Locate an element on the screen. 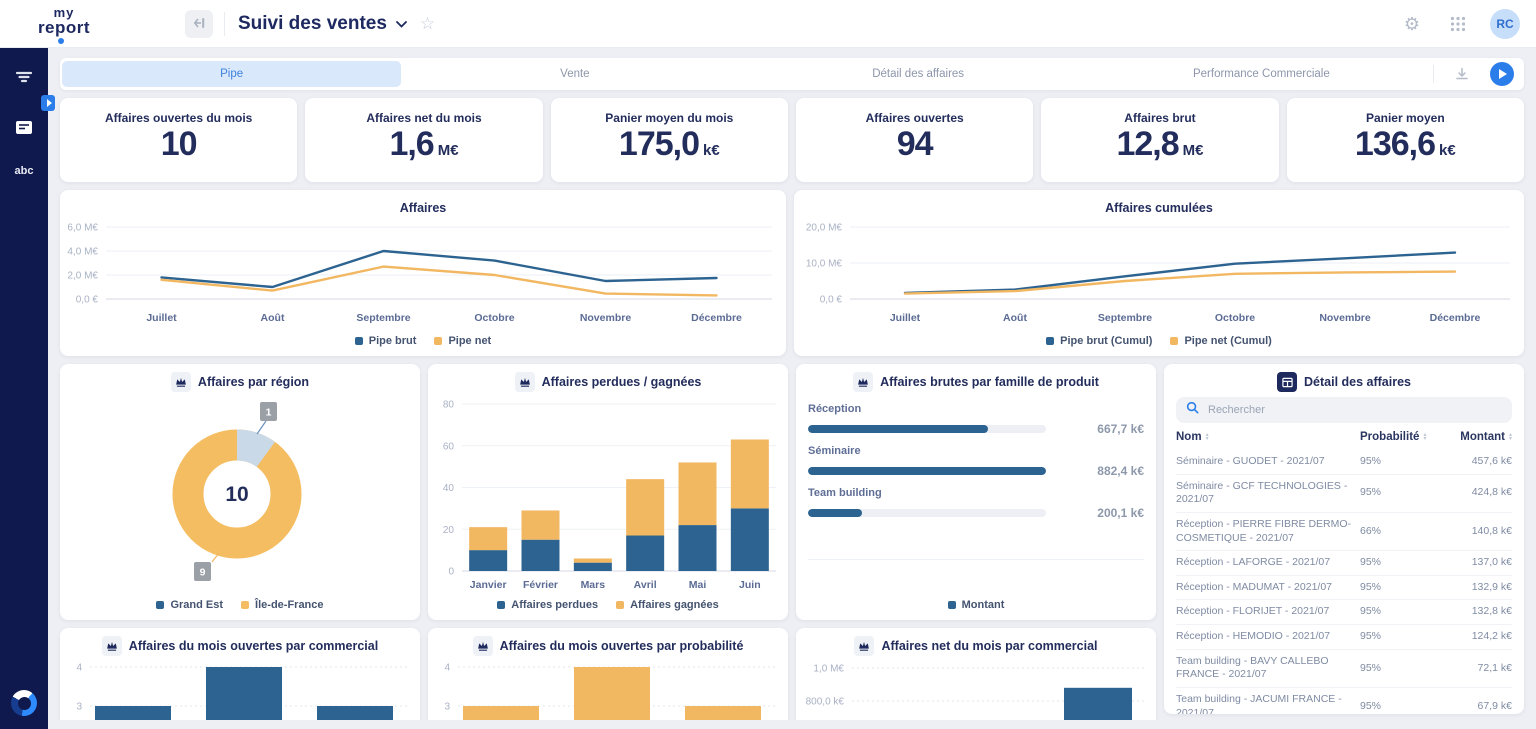 The image size is (1536, 729). column-label: Montant is located at coordinates (1482, 436).